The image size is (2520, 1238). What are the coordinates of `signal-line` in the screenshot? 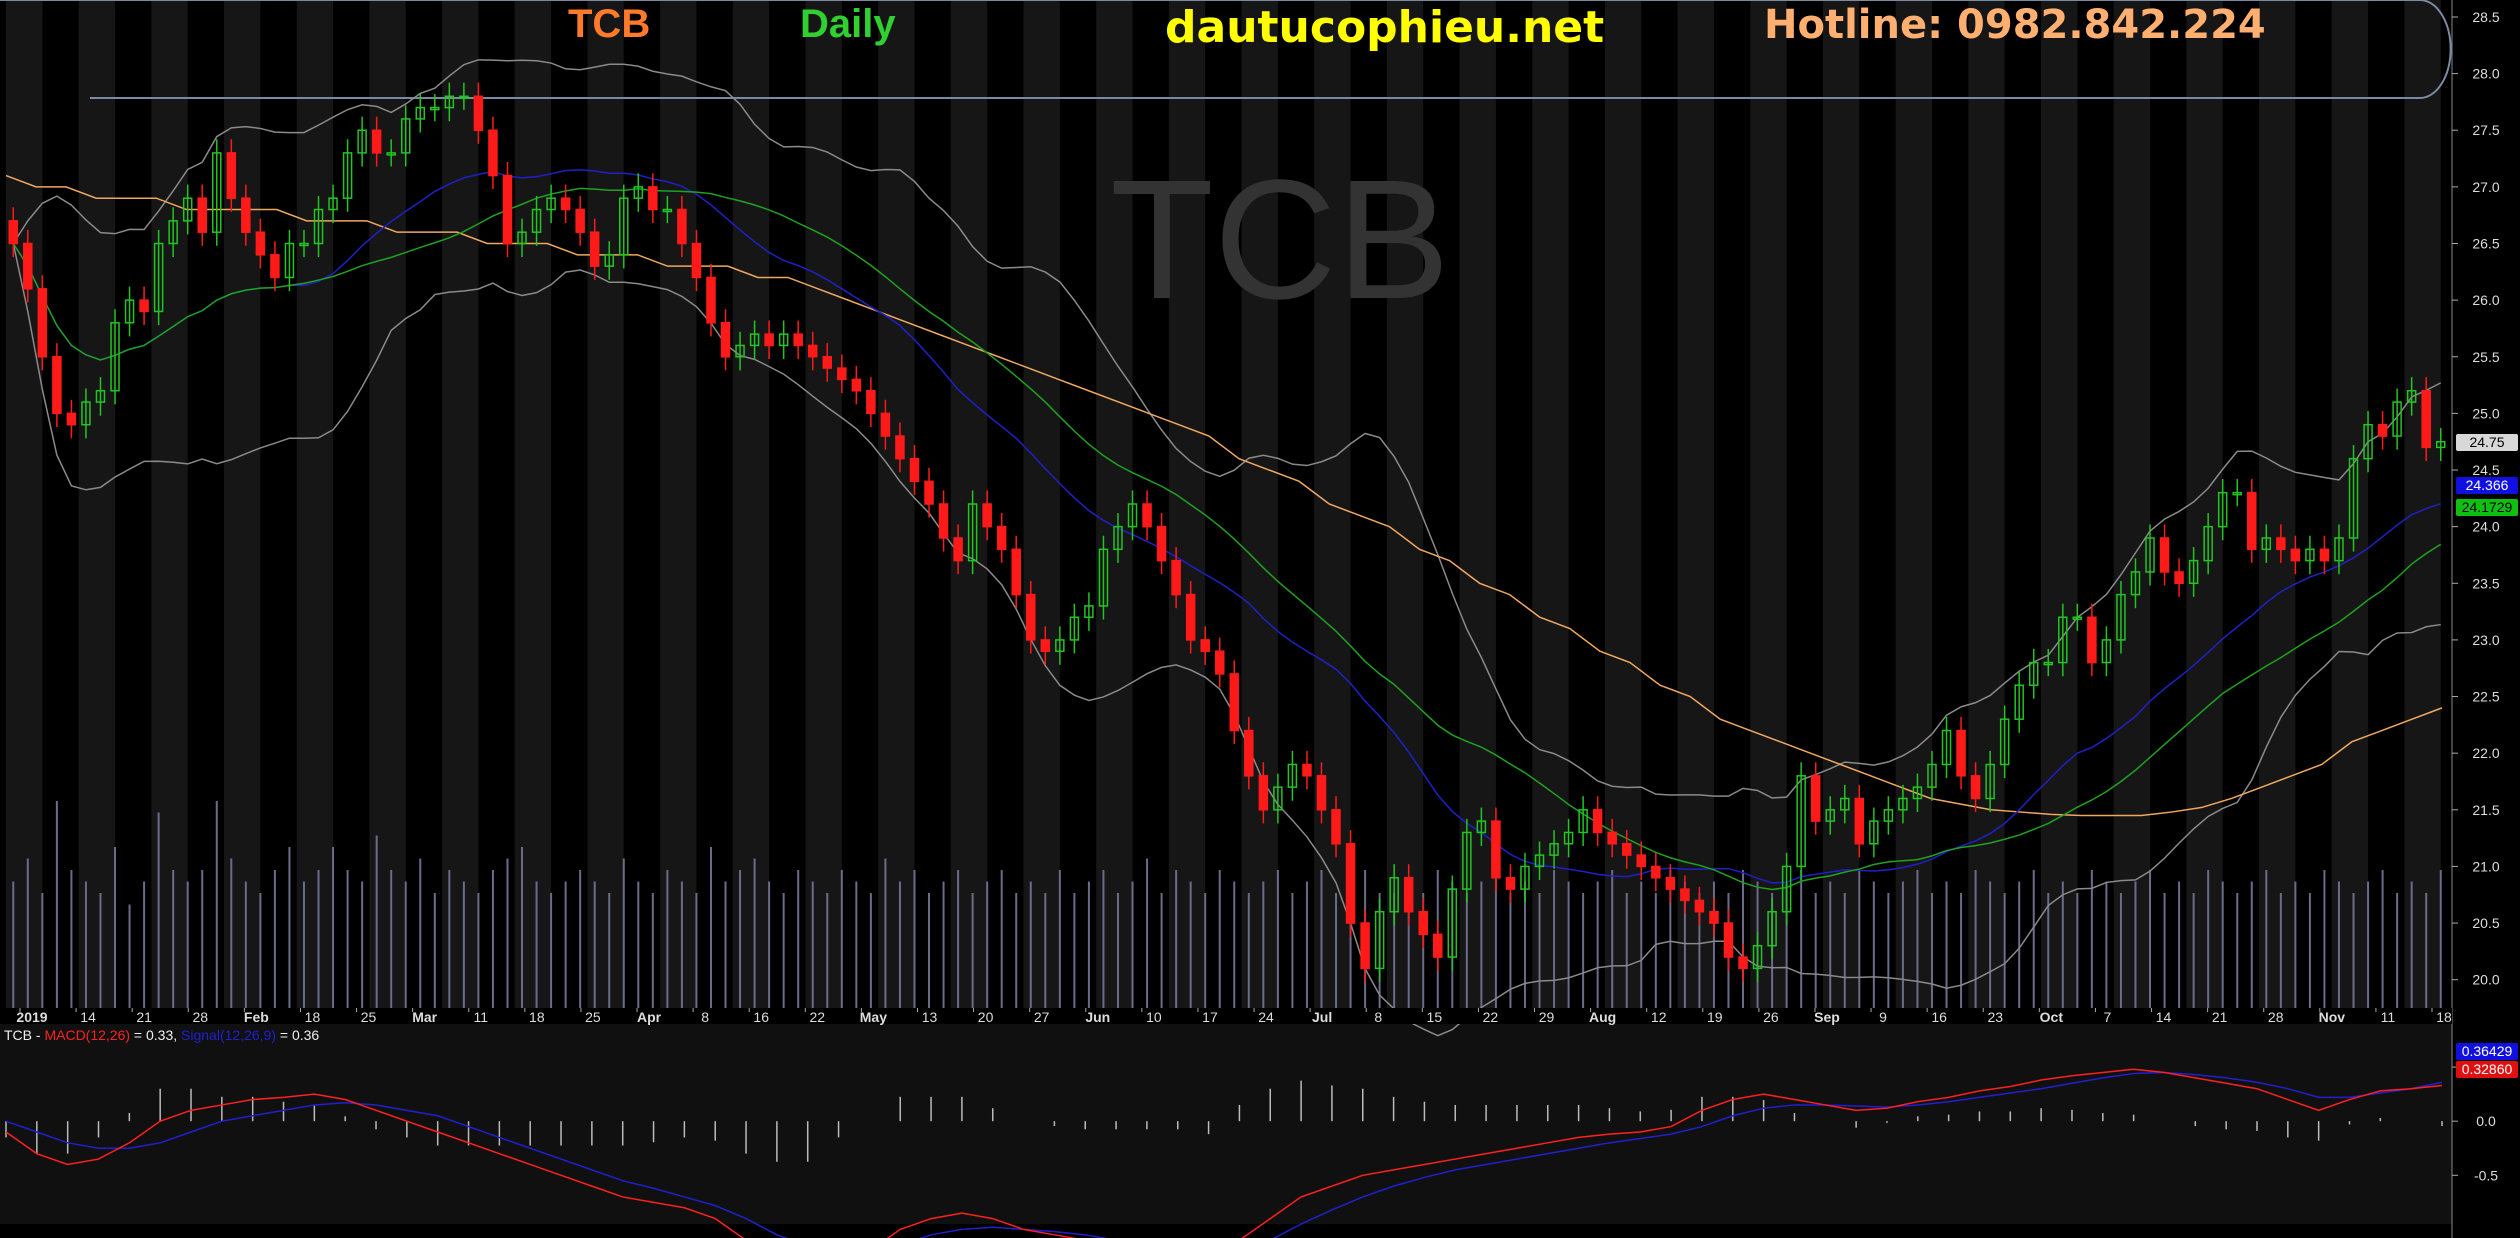 It's located at (1224, 1154).